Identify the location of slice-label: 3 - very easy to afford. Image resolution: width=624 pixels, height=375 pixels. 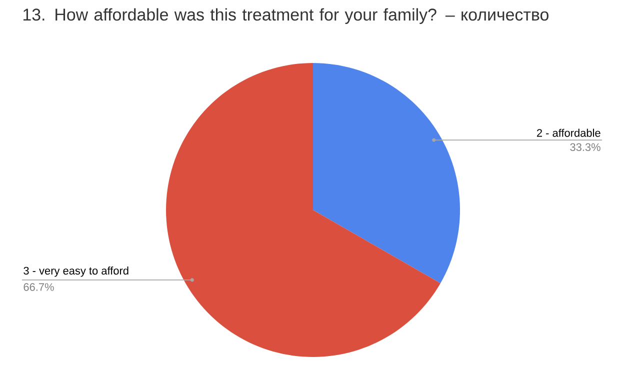
(76, 271).